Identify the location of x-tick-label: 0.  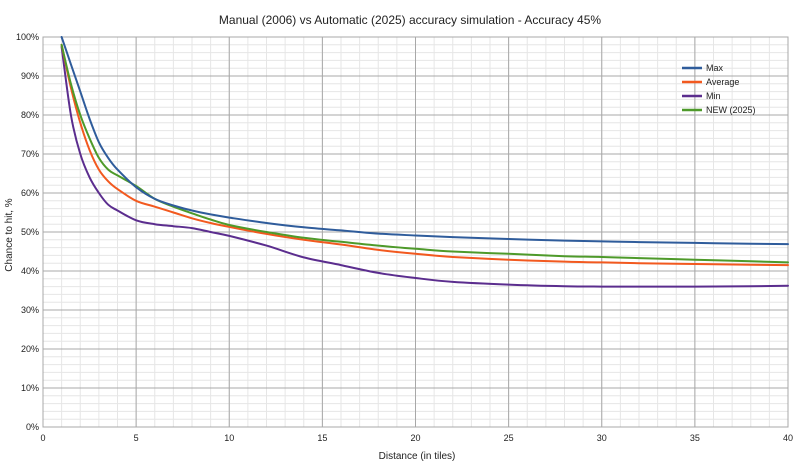
(42, 438).